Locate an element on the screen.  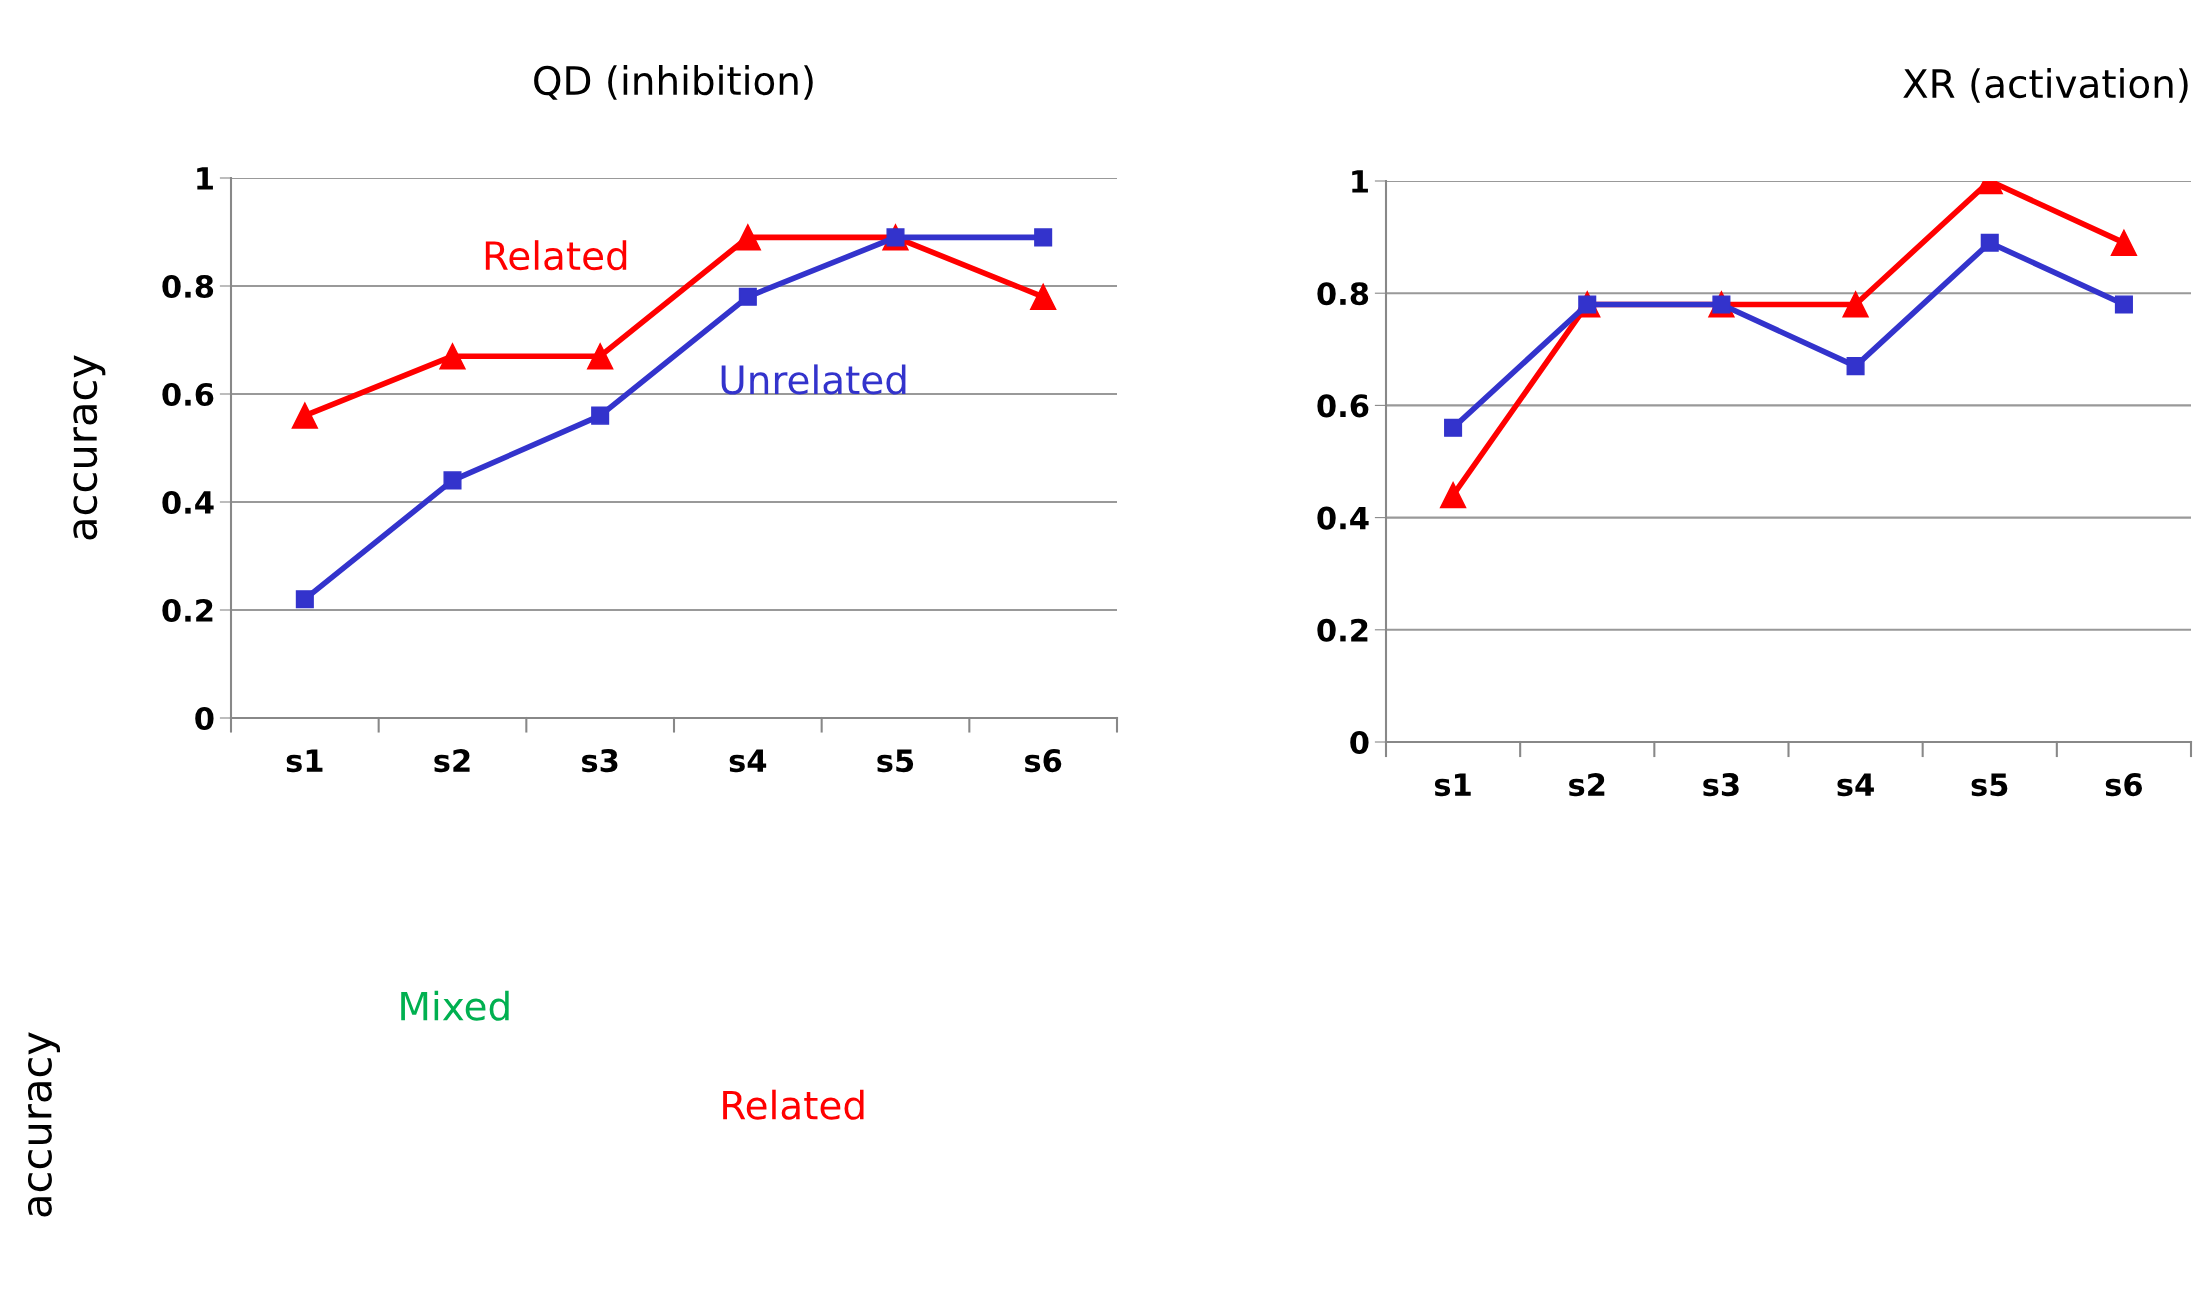
series-label: Related is located at coordinates (556, 255).